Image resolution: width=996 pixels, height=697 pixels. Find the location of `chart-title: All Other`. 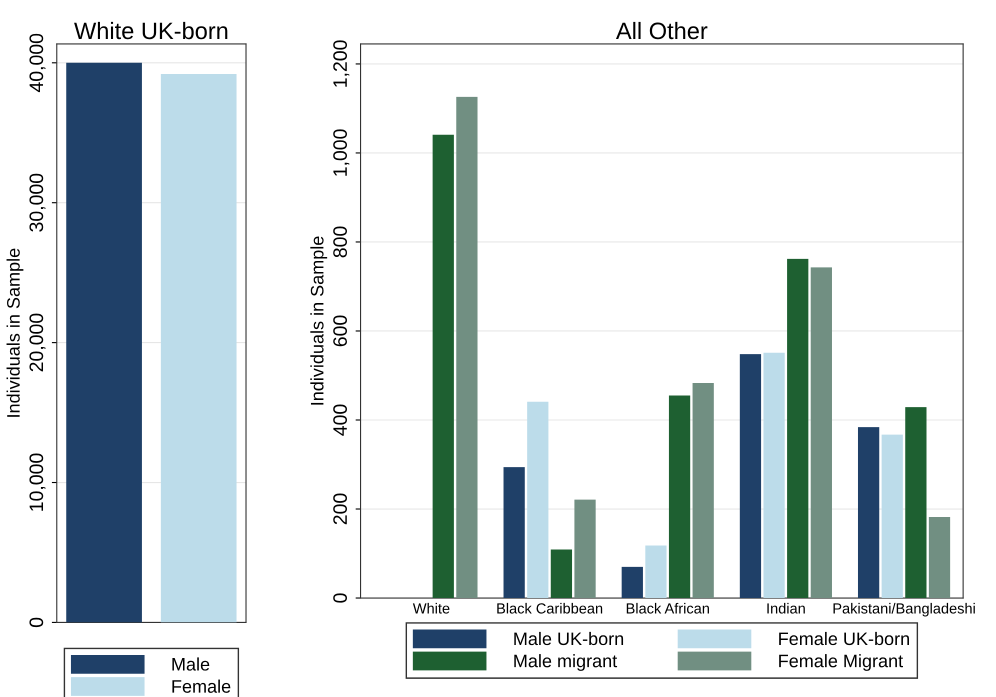

chart-title: All Other is located at coordinates (662, 31).